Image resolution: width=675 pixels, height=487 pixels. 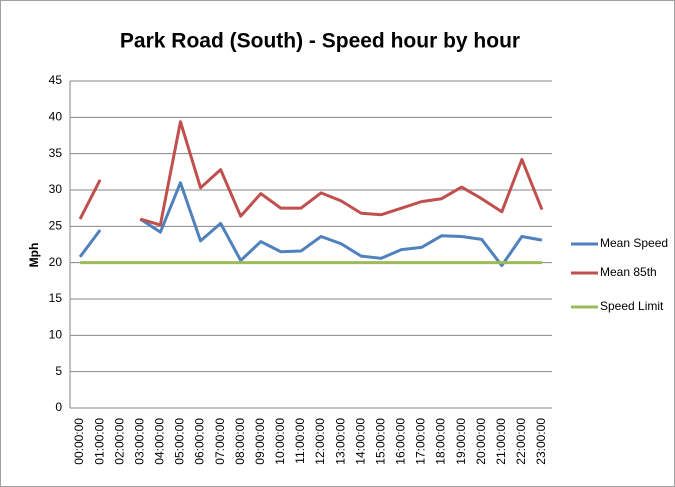 What do you see at coordinates (99, 441) in the screenshot?
I see `x-tick-label: 01:00:00` at bounding box center [99, 441].